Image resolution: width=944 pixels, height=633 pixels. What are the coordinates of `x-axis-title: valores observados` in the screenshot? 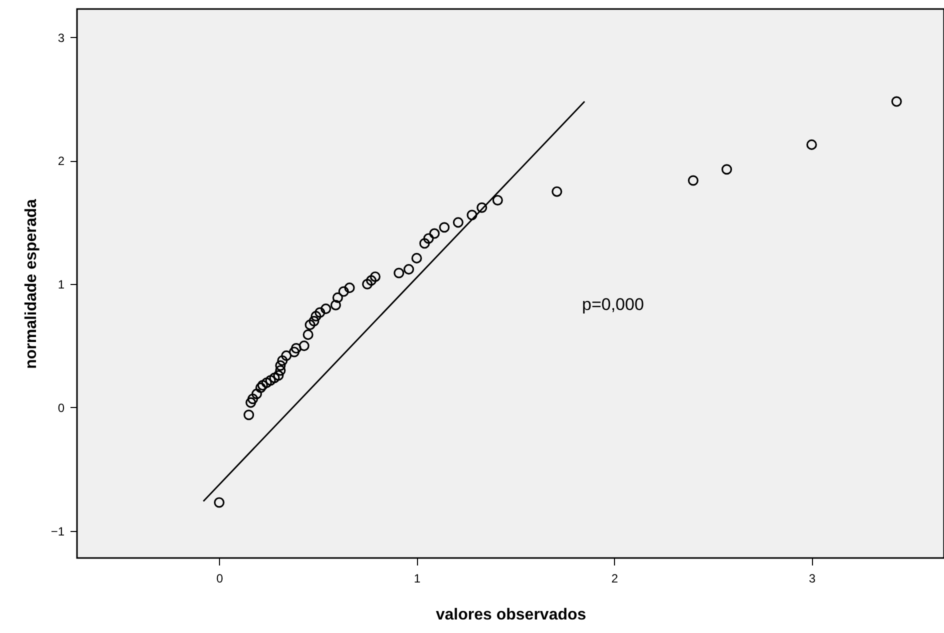 It's located at (511, 615).